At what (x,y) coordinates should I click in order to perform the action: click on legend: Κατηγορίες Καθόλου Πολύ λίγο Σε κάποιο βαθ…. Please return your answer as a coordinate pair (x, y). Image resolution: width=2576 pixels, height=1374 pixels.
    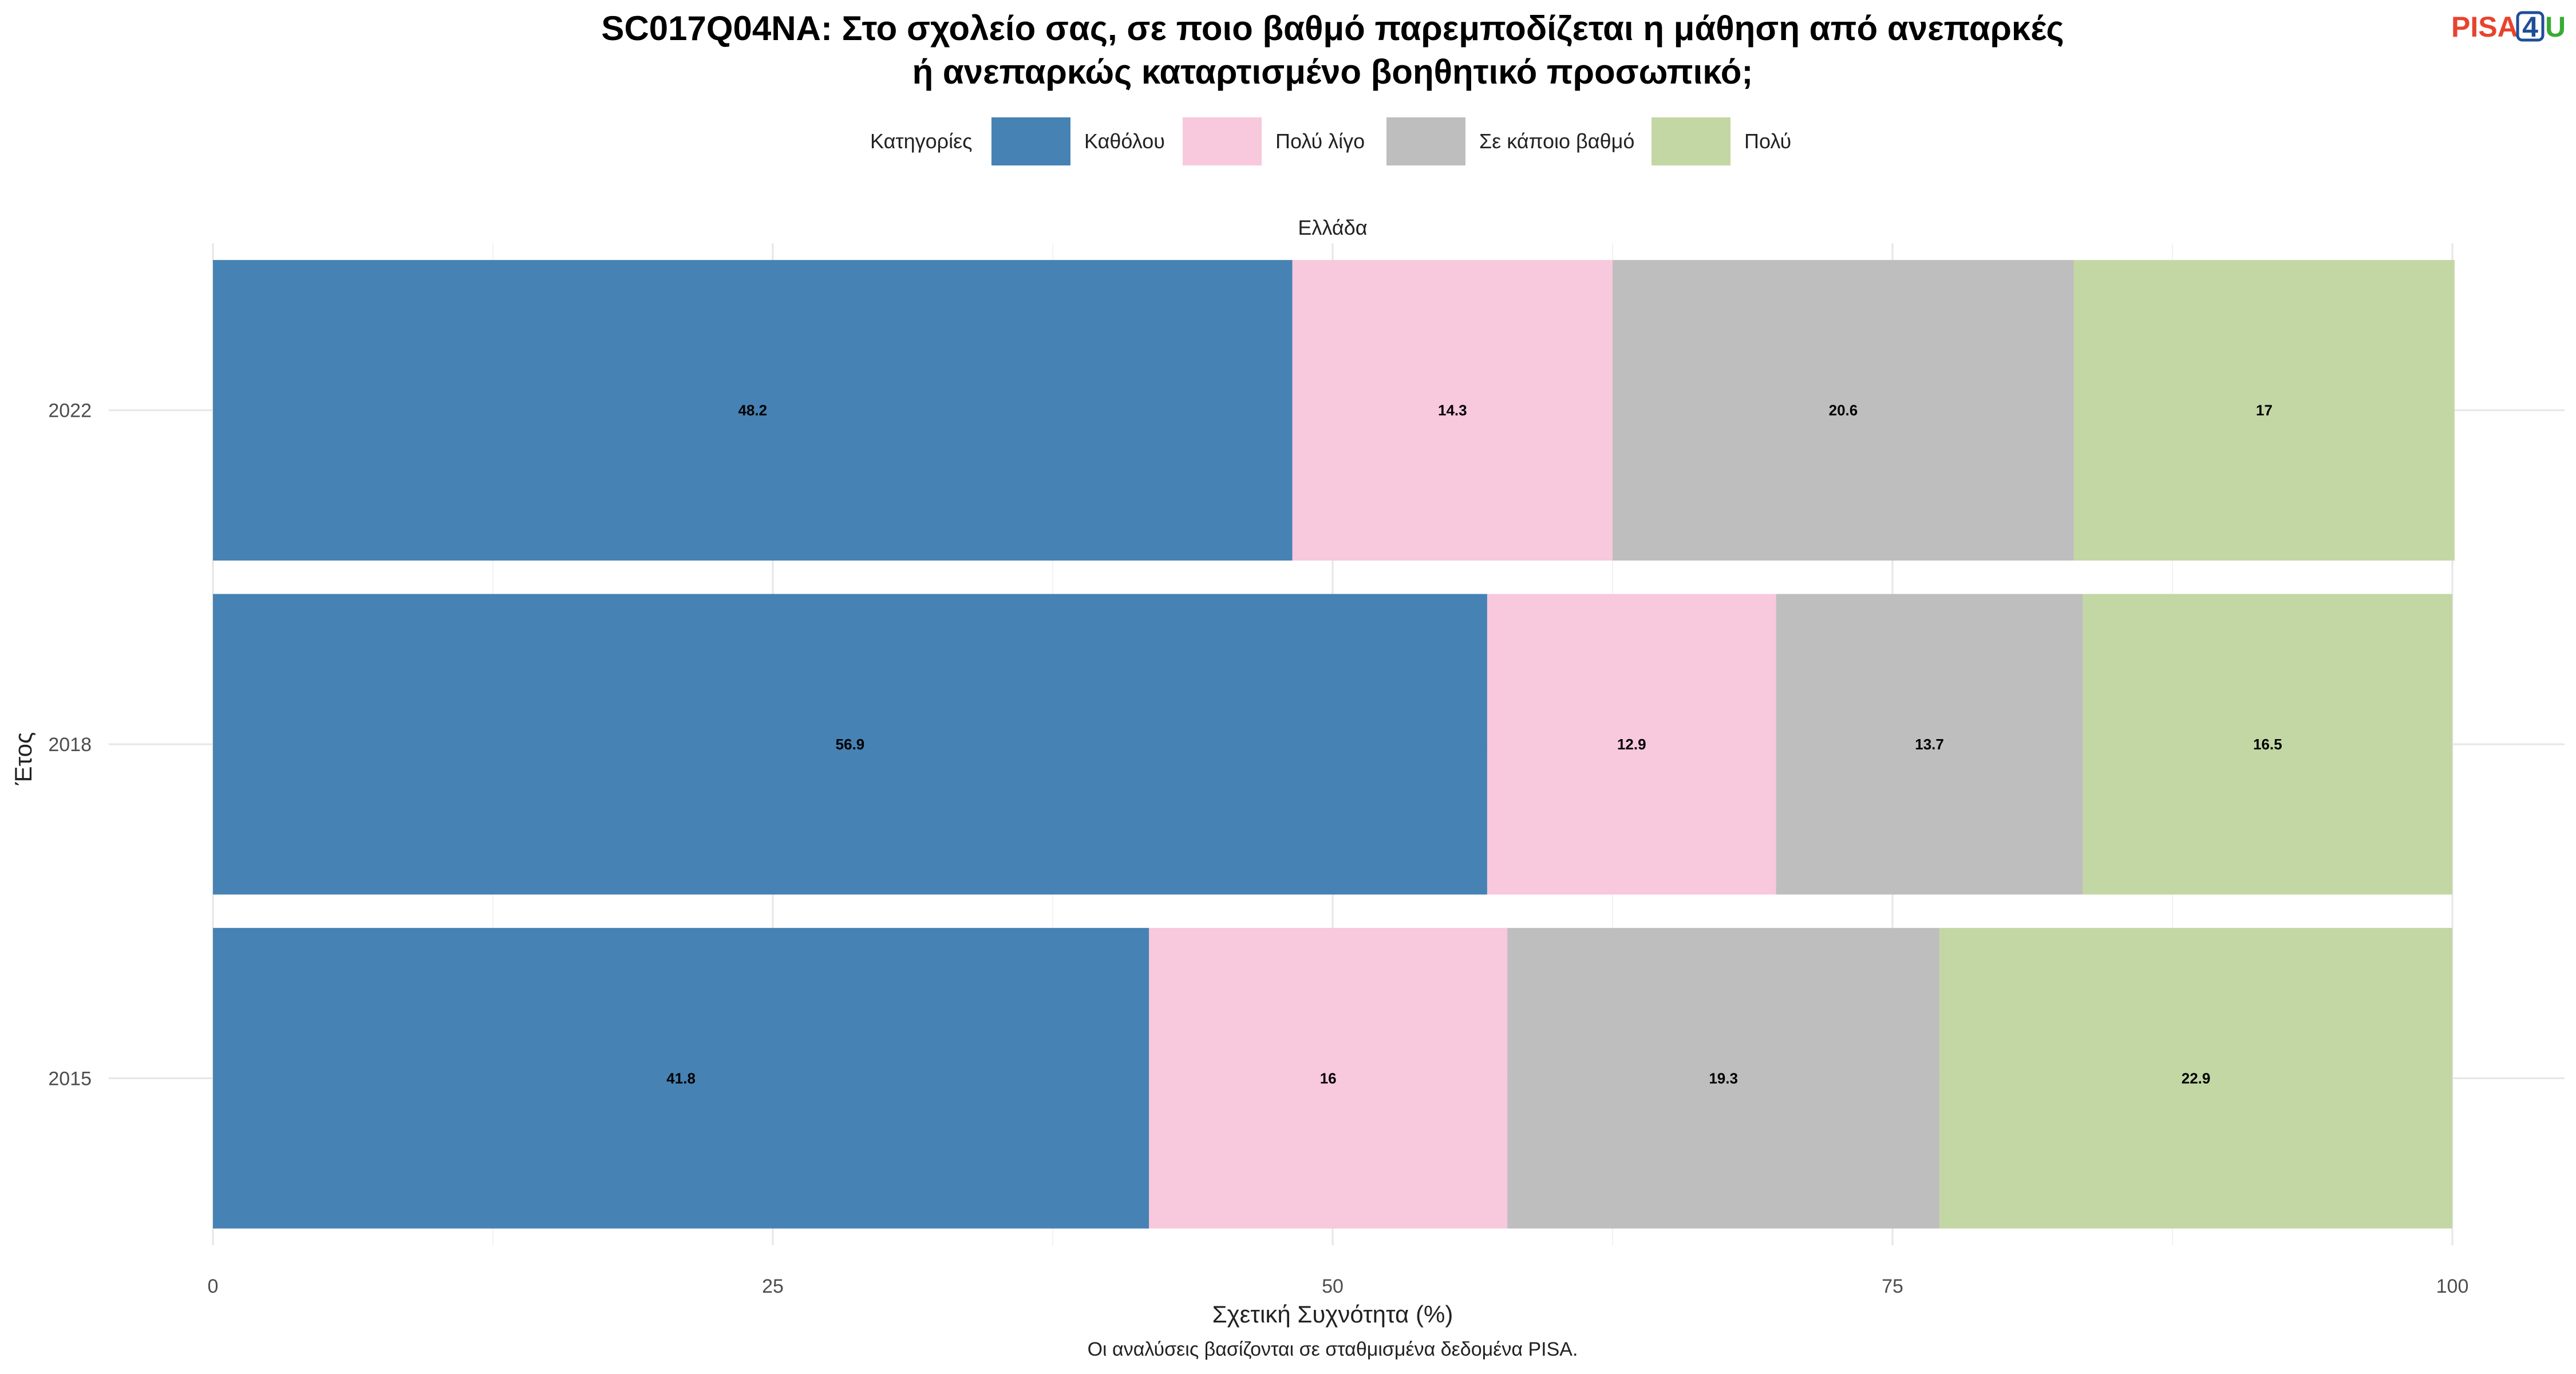
    Looking at the image, I should click on (1330, 141).